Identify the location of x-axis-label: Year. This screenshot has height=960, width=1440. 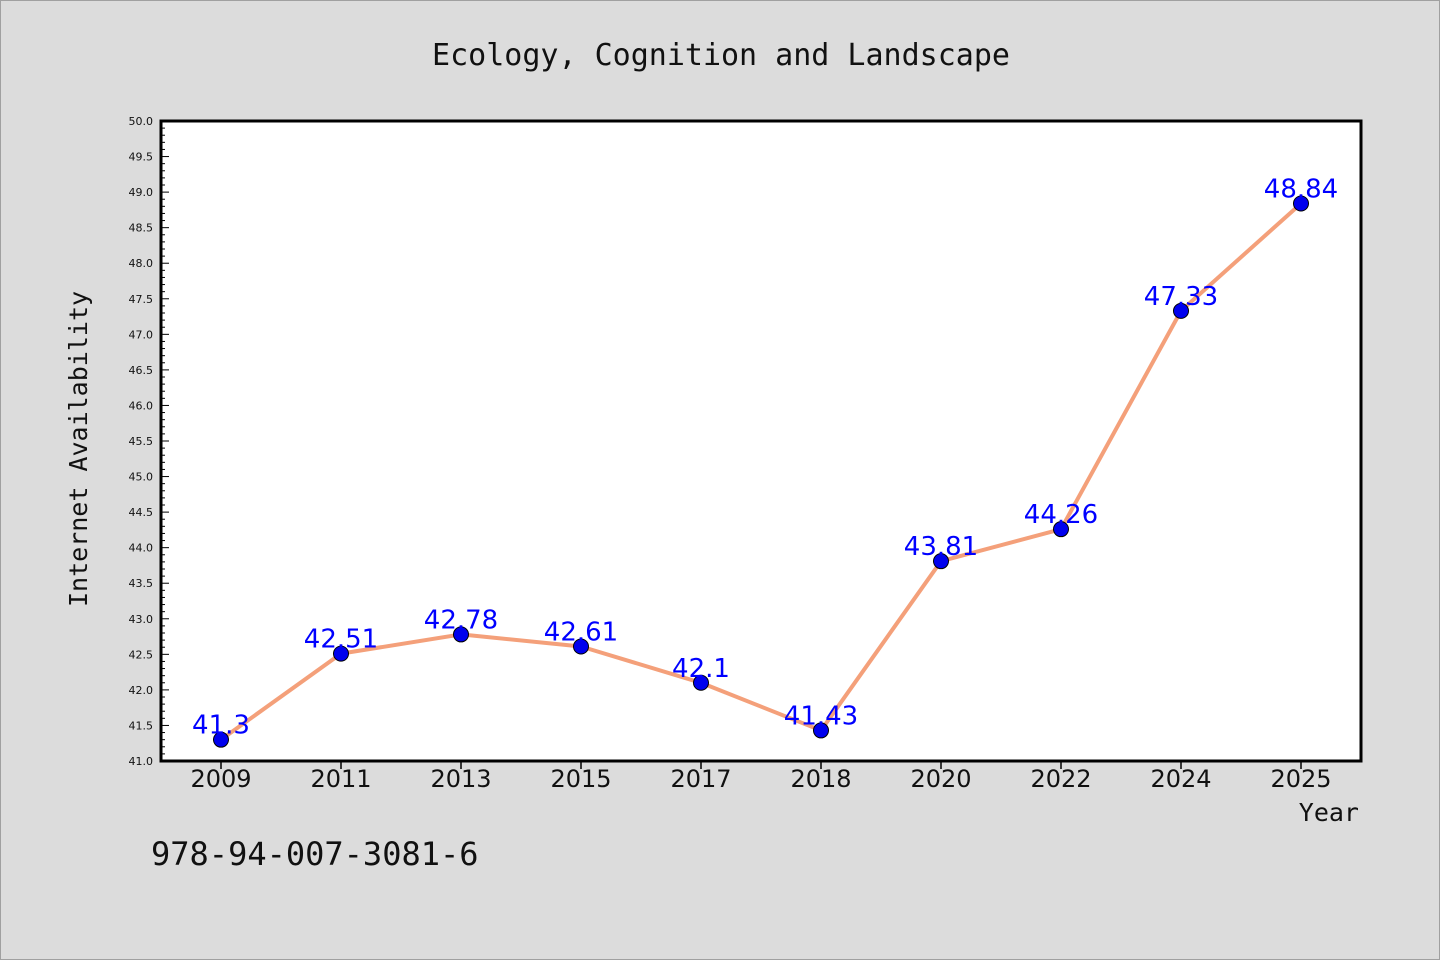
(1329, 812).